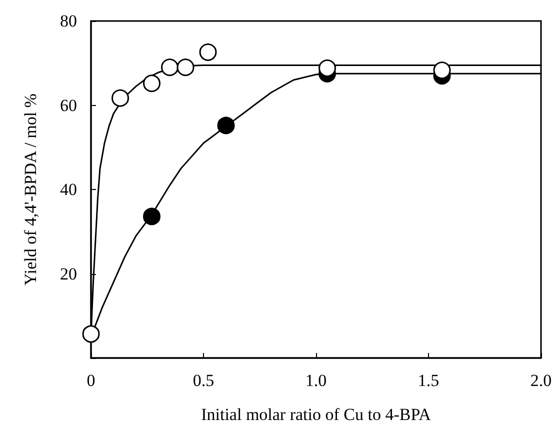 This screenshot has width=559, height=433. I want to click on x-tick-label: 1.0, so click(316, 380).